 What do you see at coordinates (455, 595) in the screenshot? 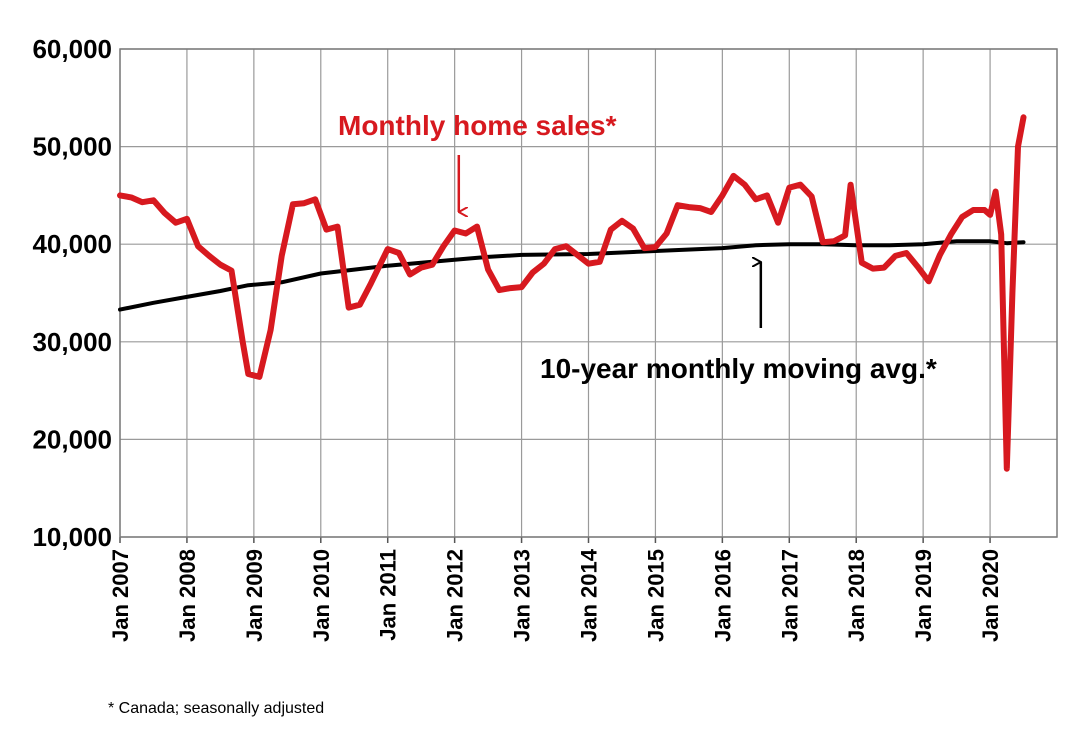
I see `x-tick-label: Jan 2012` at bounding box center [455, 595].